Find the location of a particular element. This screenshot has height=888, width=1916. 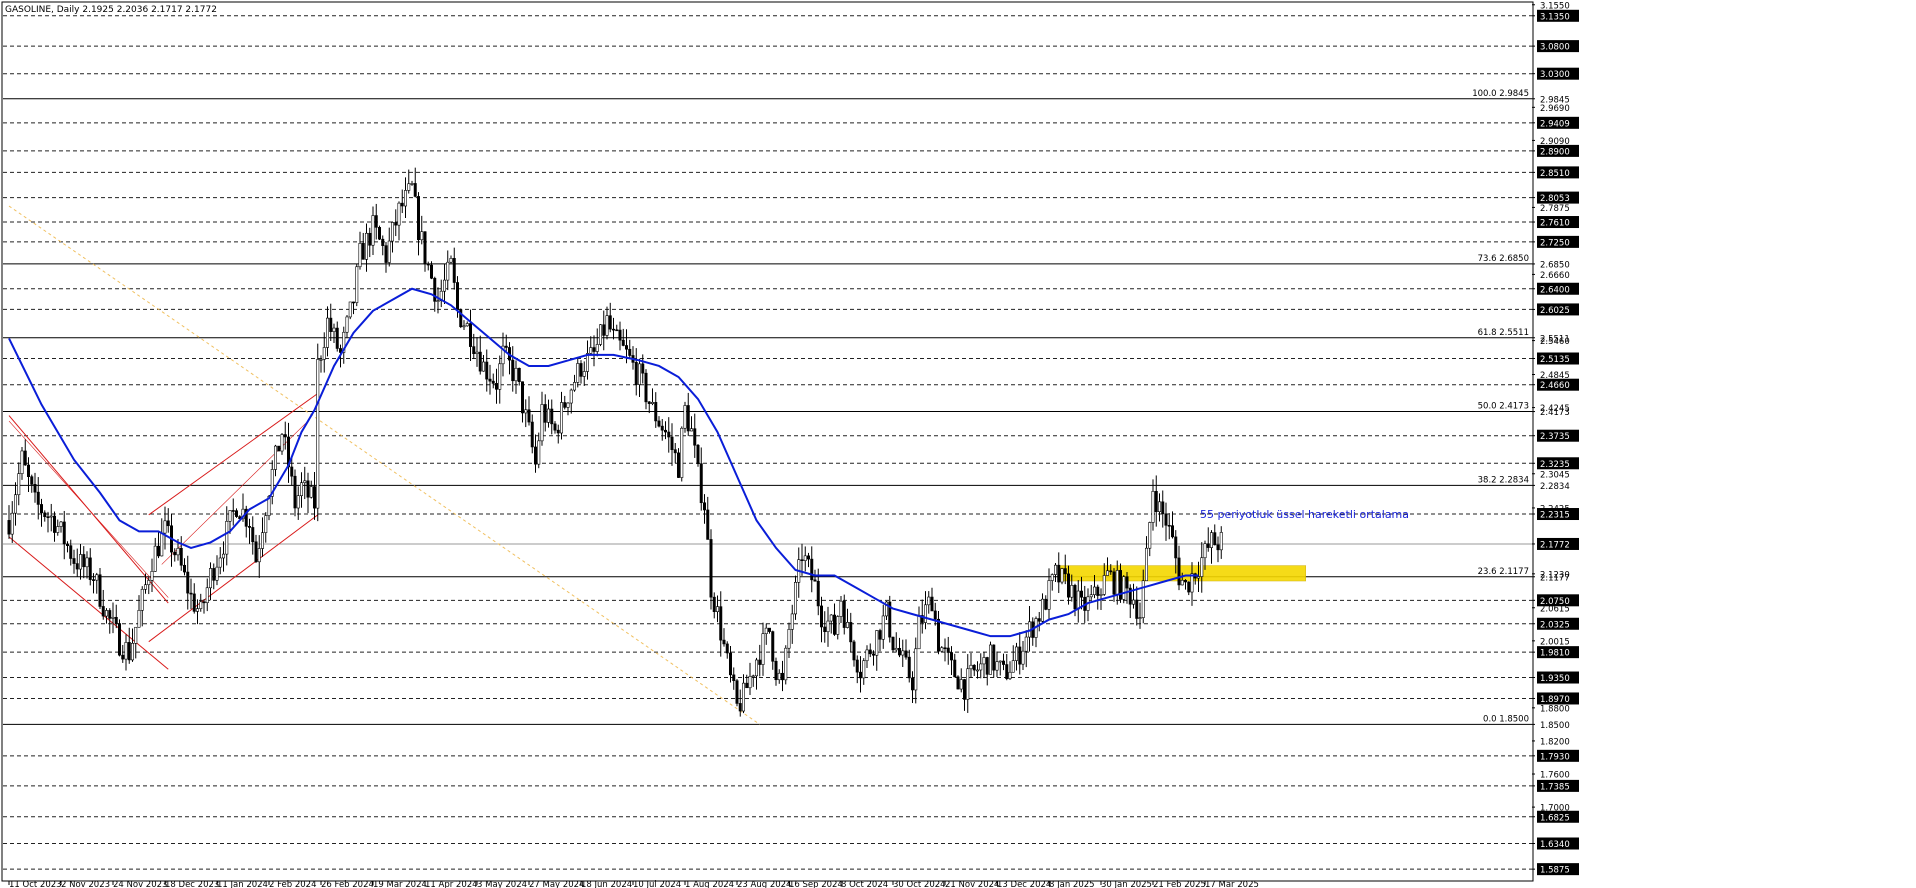

time-label: 18 Dec 2023 is located at coordinates (192, 884).